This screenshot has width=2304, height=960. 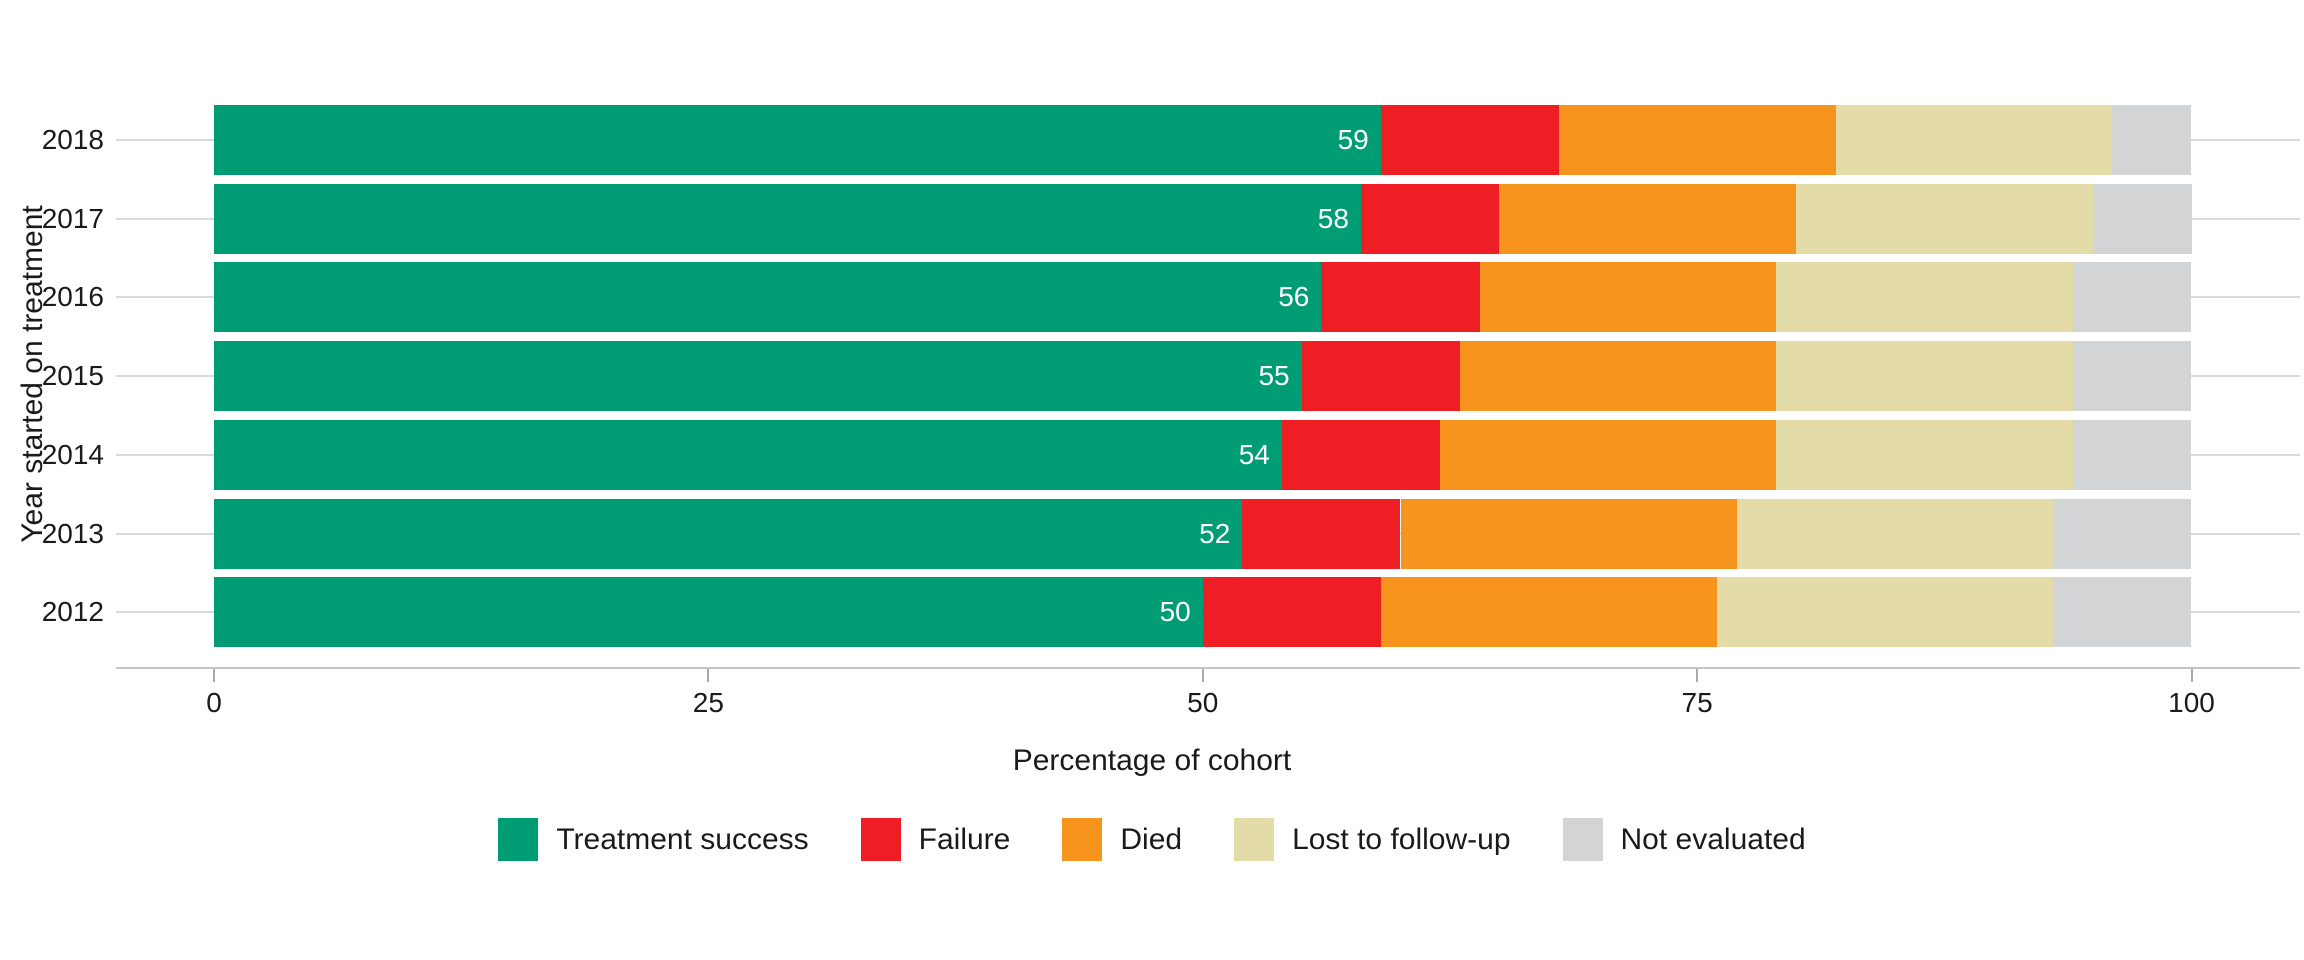 I want to click on x-axis-line, so click(x=1208, y=668).